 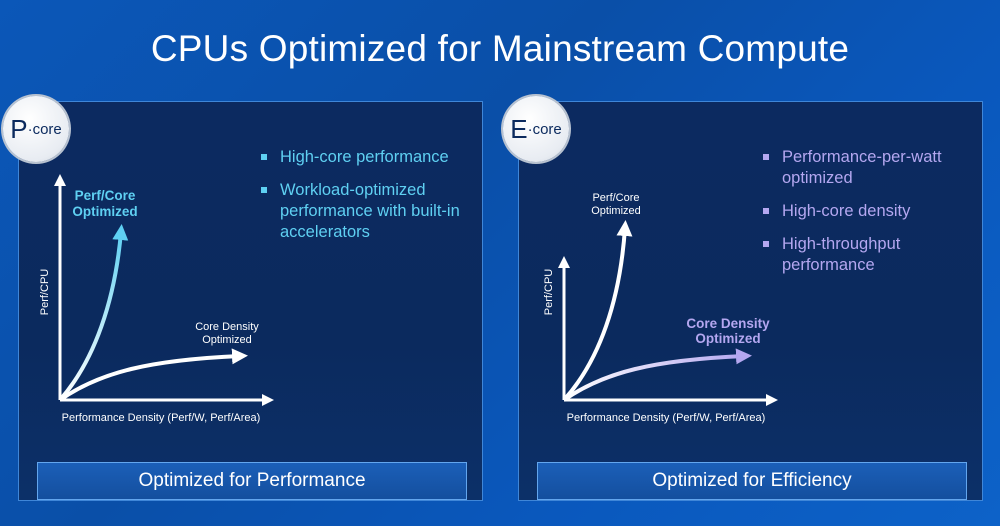 What do you see at coordinates (616, 211) in the screenshot?
I see `e-core-high-label-2: Optimized` at bounding box center [616, 211].